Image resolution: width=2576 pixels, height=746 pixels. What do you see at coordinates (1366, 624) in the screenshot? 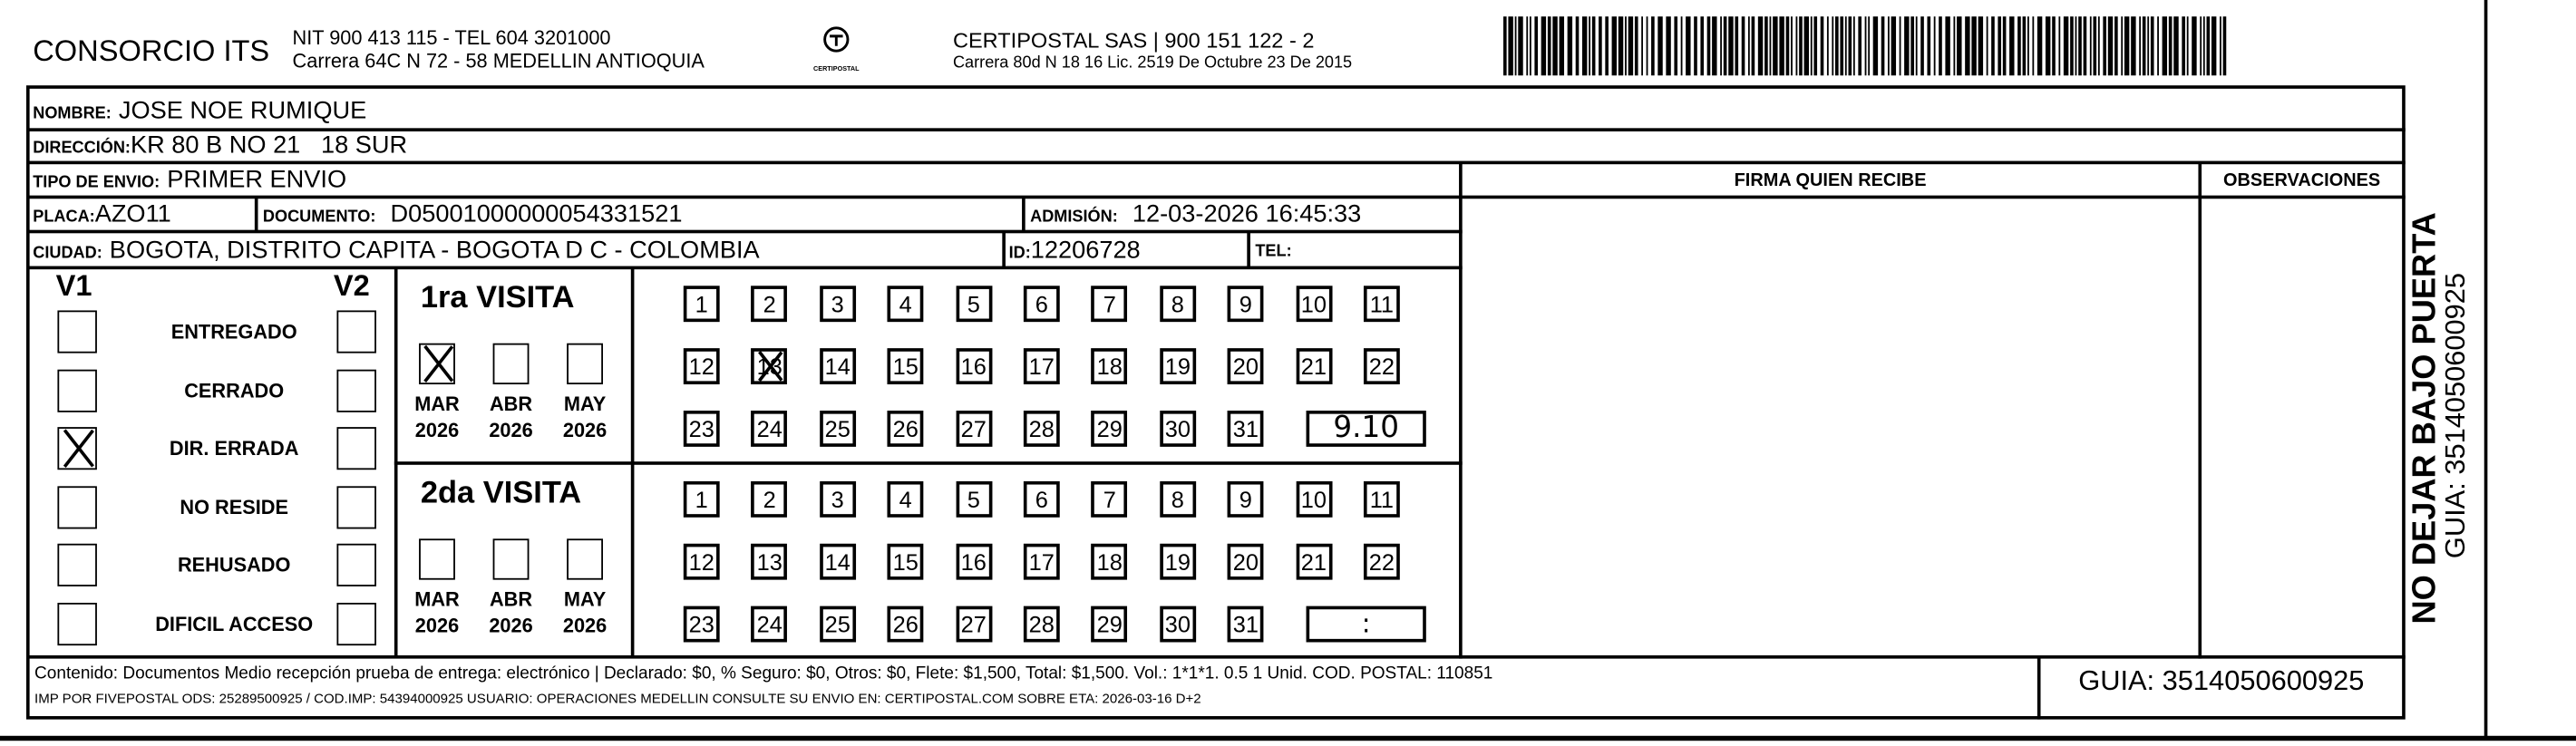
I see `time-box: :` at bounding box center [1366, 624].